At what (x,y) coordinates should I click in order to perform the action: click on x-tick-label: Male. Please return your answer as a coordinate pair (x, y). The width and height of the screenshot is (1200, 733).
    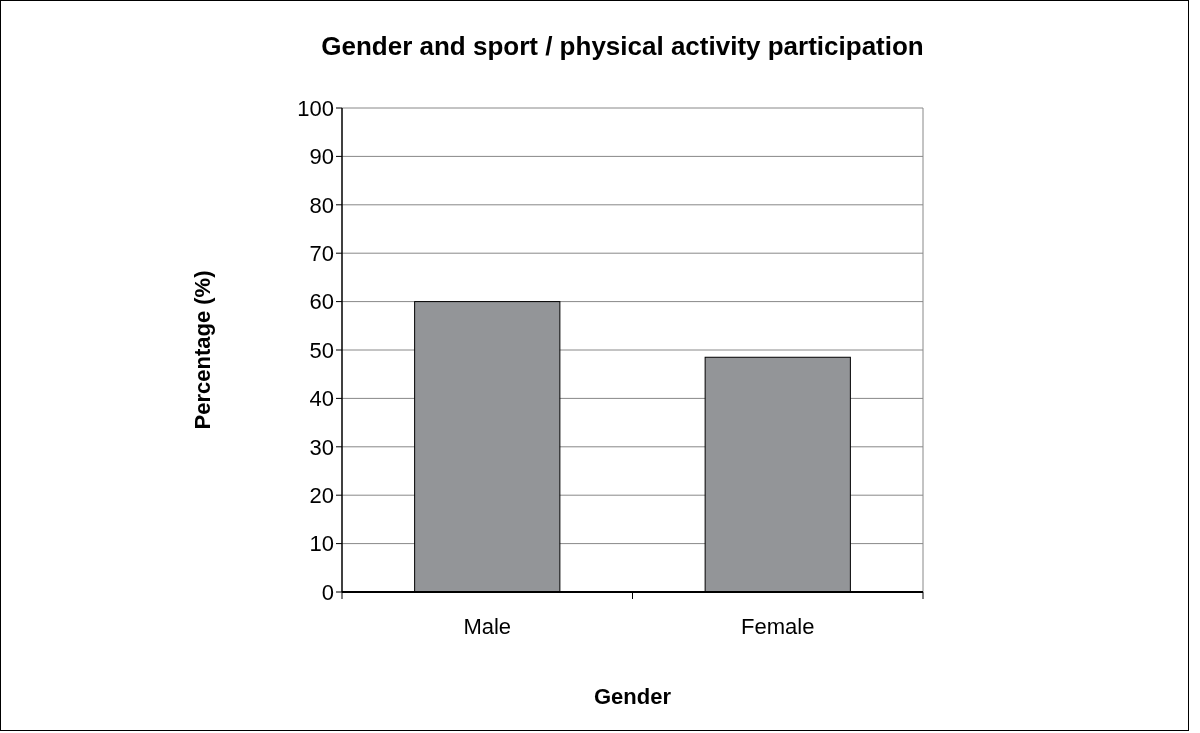
    Looking at the image, I should click on (487, 626).